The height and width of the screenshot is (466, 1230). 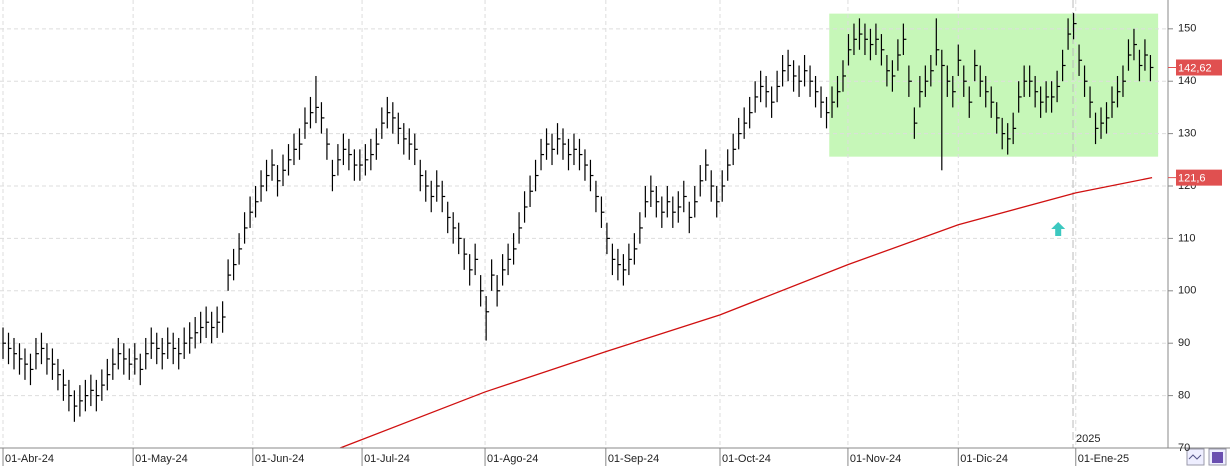 What do you see at coordinates (512, 459) in the screenshot?
I see `x-tick-label: 01-Ago-24` at bounding box center [512, 459].